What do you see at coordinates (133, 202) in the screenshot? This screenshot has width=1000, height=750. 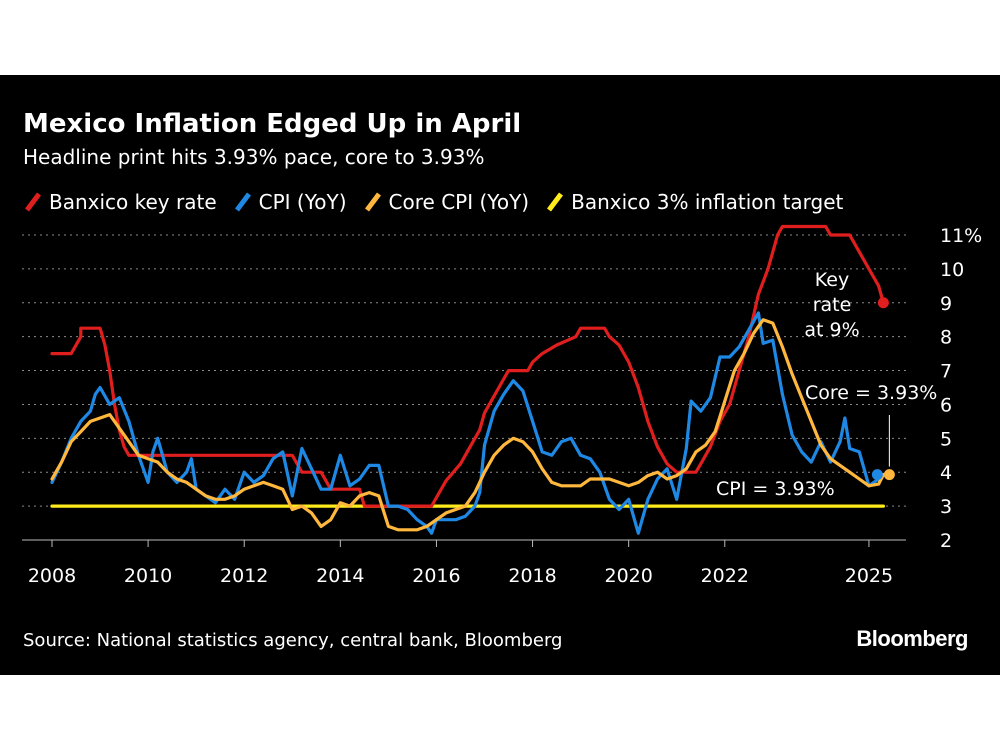 I see `legend-label-key-rate: Banxico key rate` at bounding box center [133, 202].